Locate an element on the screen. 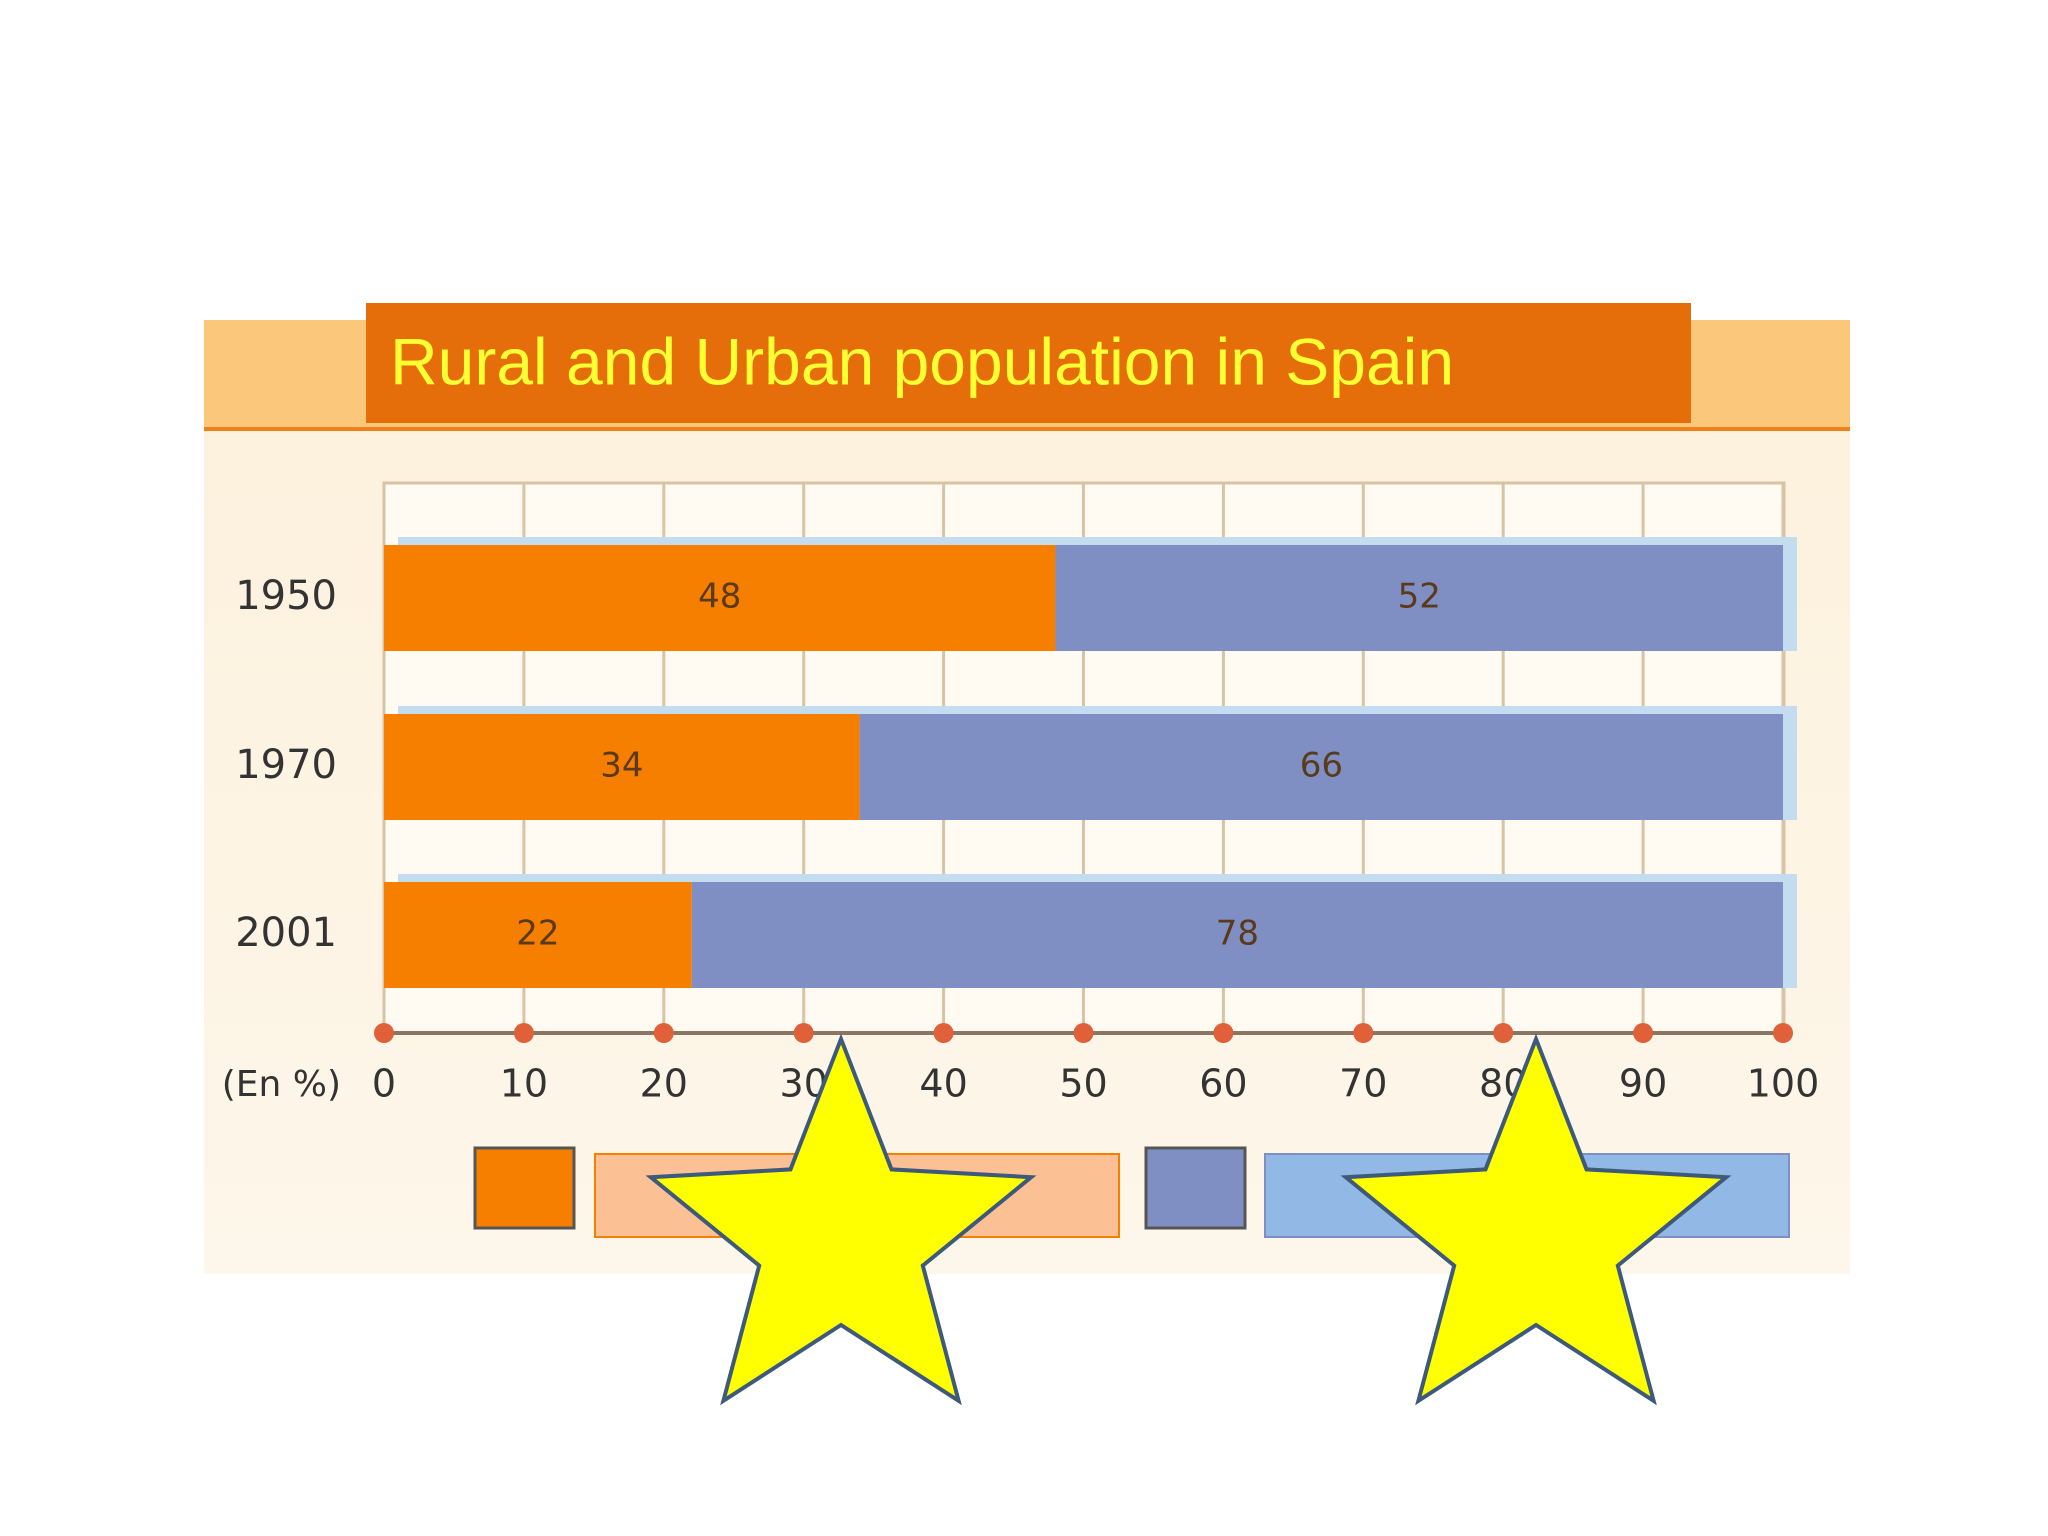 Image resolution: width=2048 pixels, height=1536 pixels. data-label: 66 is located at coordinates (1321, 766).